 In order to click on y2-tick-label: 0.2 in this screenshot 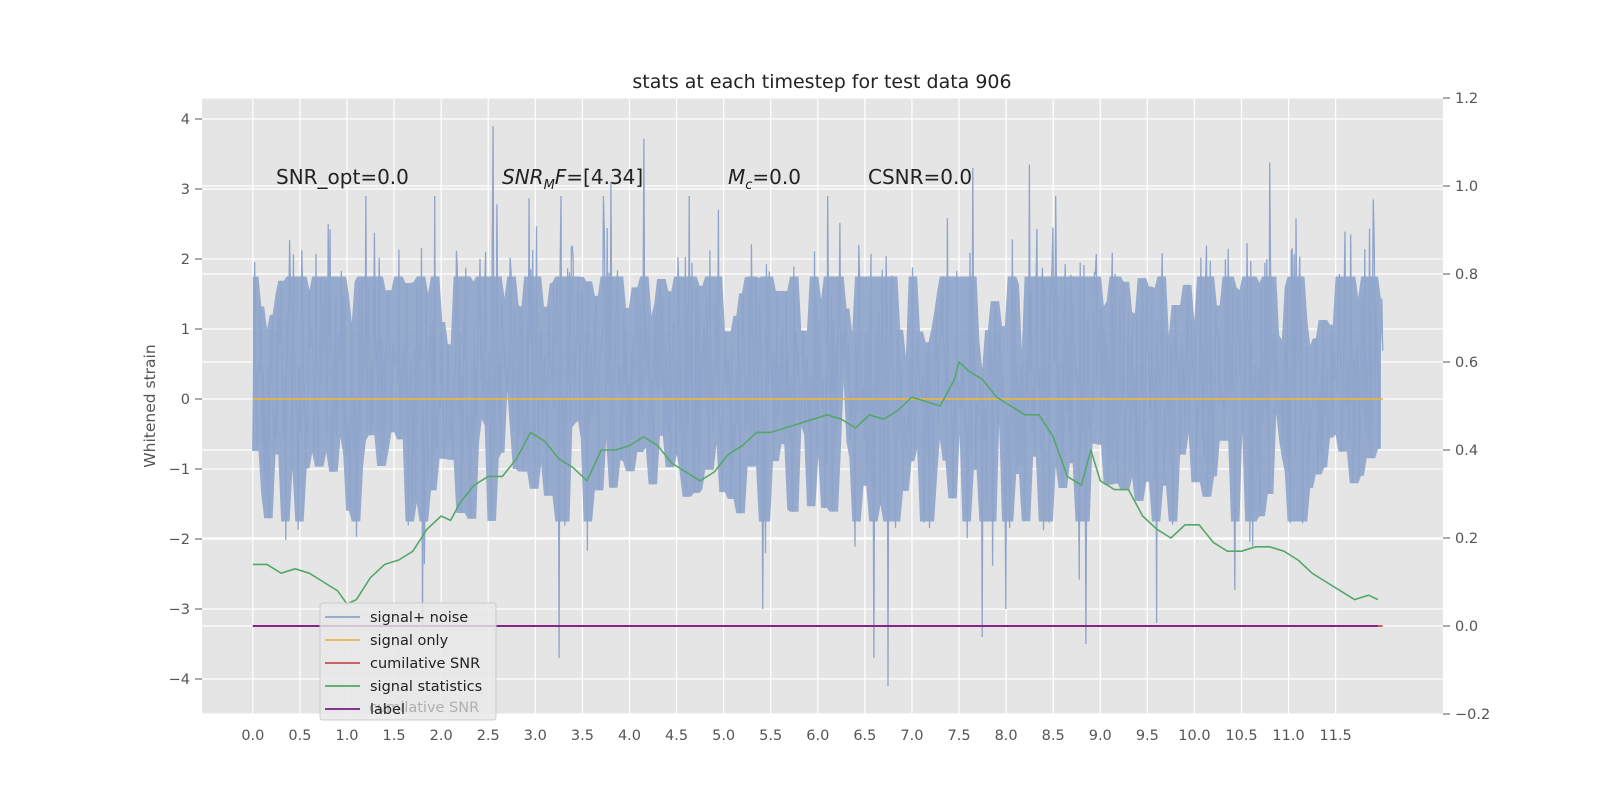, I will do `click(1466, 539)`.